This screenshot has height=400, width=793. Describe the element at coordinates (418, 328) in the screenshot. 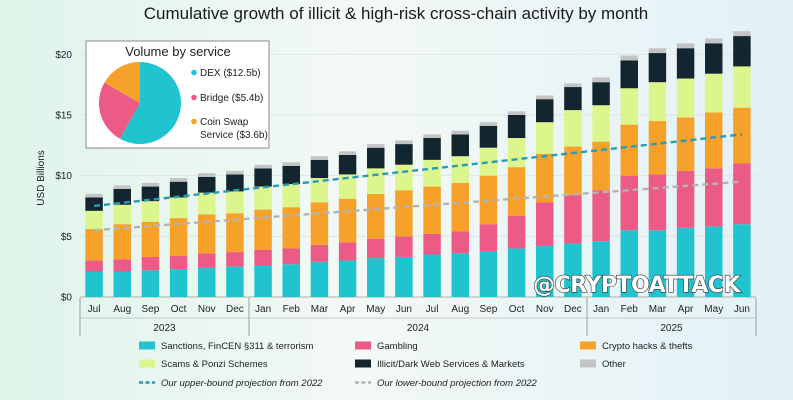

I see `year-label: 2024` at that location.